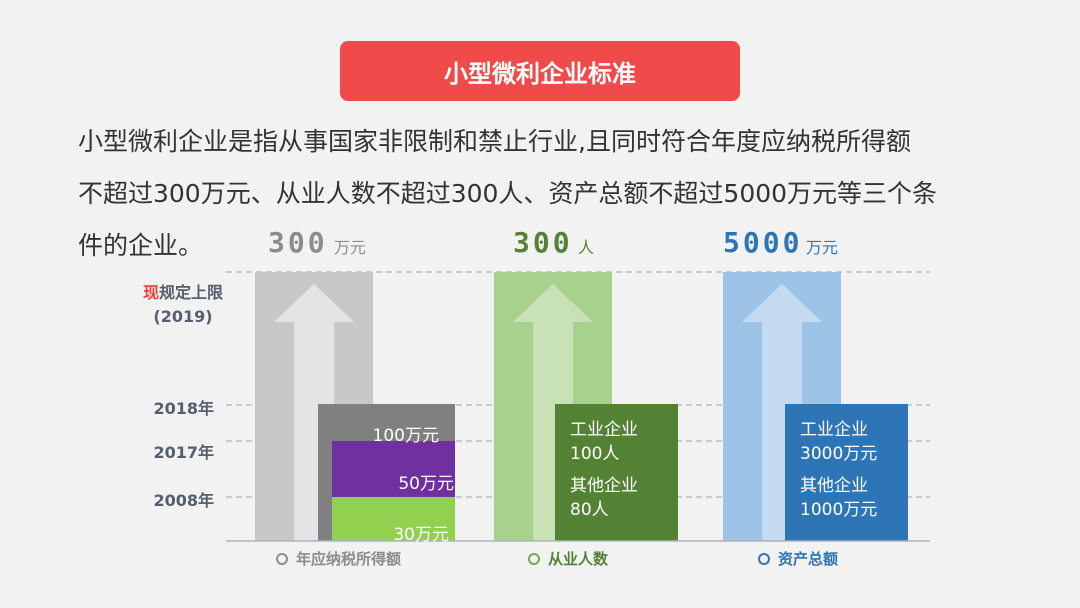 This screenshot has height=608, width=1080. What do you see at coordinates (338, 558) in the screenshot?
I see `legend-income: 年应纳税所得额` at bounding box center [338, 558].